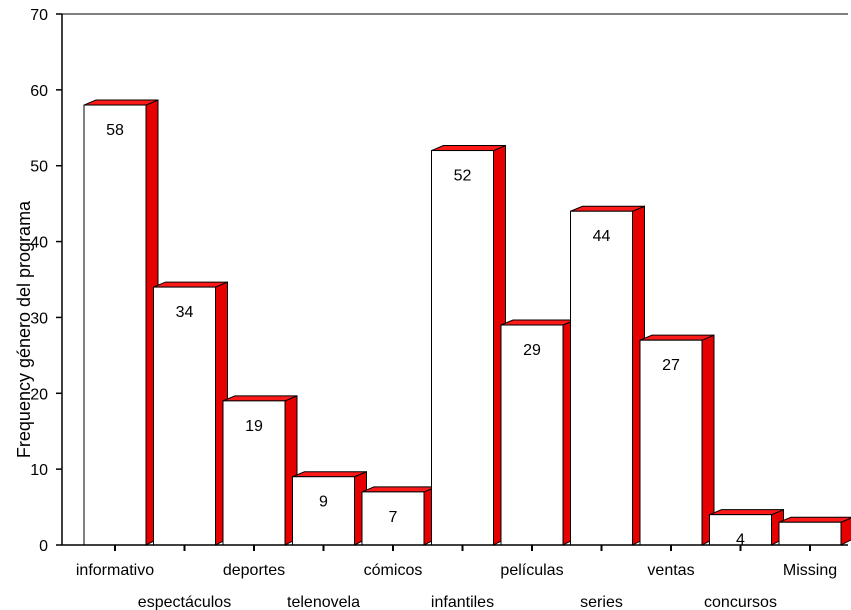  What do you see at coordinates (39, 167) in the screenshot?
I see `y-tick-label: 50` at bounding box center [39, 167].